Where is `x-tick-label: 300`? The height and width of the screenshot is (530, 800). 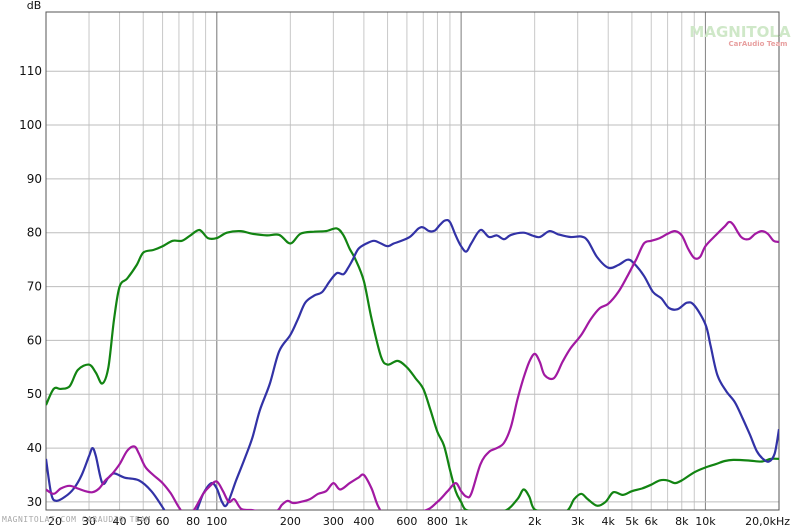
x-tick-label: 300 is located at coordinates (333, 521).